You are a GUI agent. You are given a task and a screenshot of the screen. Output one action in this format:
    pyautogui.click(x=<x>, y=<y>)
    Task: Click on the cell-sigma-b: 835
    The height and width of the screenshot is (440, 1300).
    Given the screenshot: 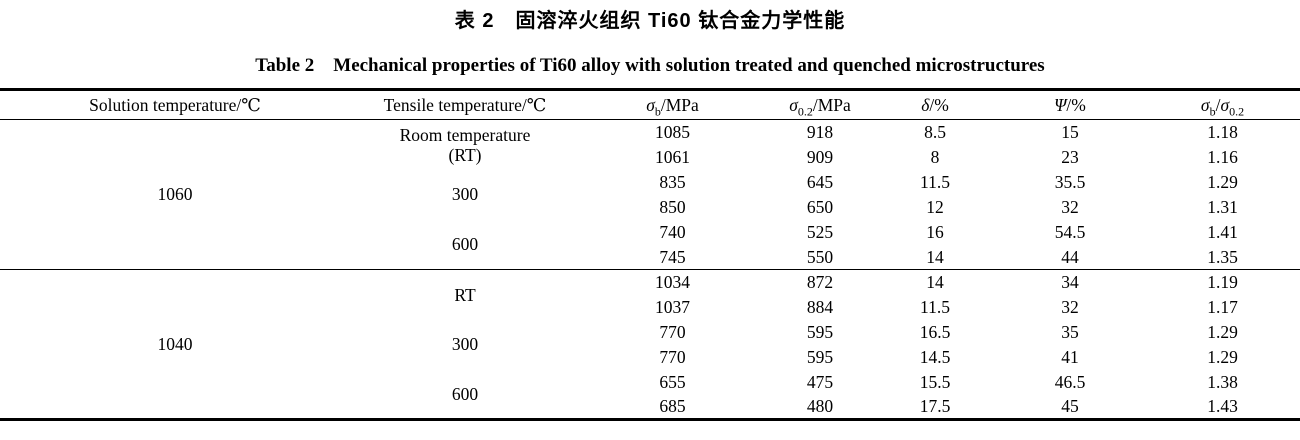 What is the action you would take?
    pyautogui.click(x=672, y=181)
    